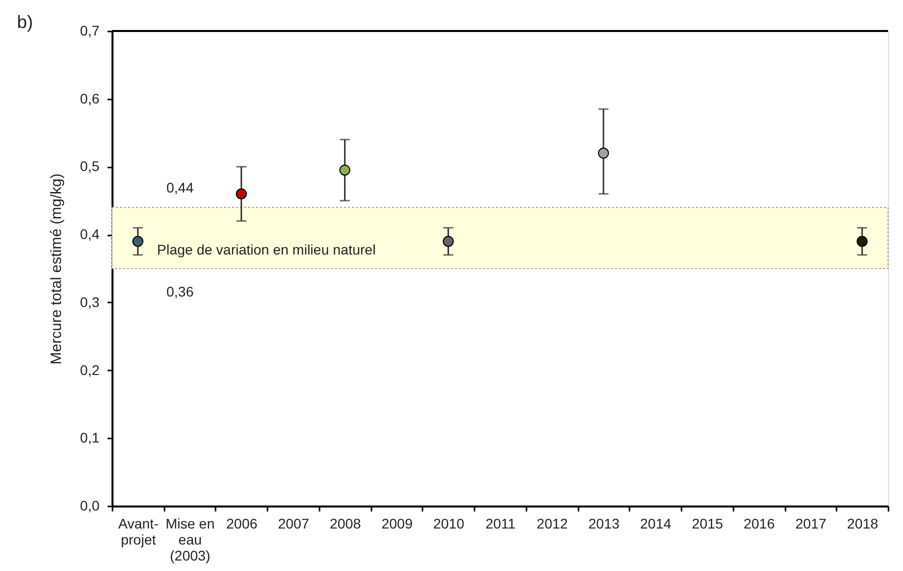 The image size is (903, 571). Describe the element at coordinates (190, 540) in the screenshot. I see `x-tick-label: Mise en eau (2003)` at that location.